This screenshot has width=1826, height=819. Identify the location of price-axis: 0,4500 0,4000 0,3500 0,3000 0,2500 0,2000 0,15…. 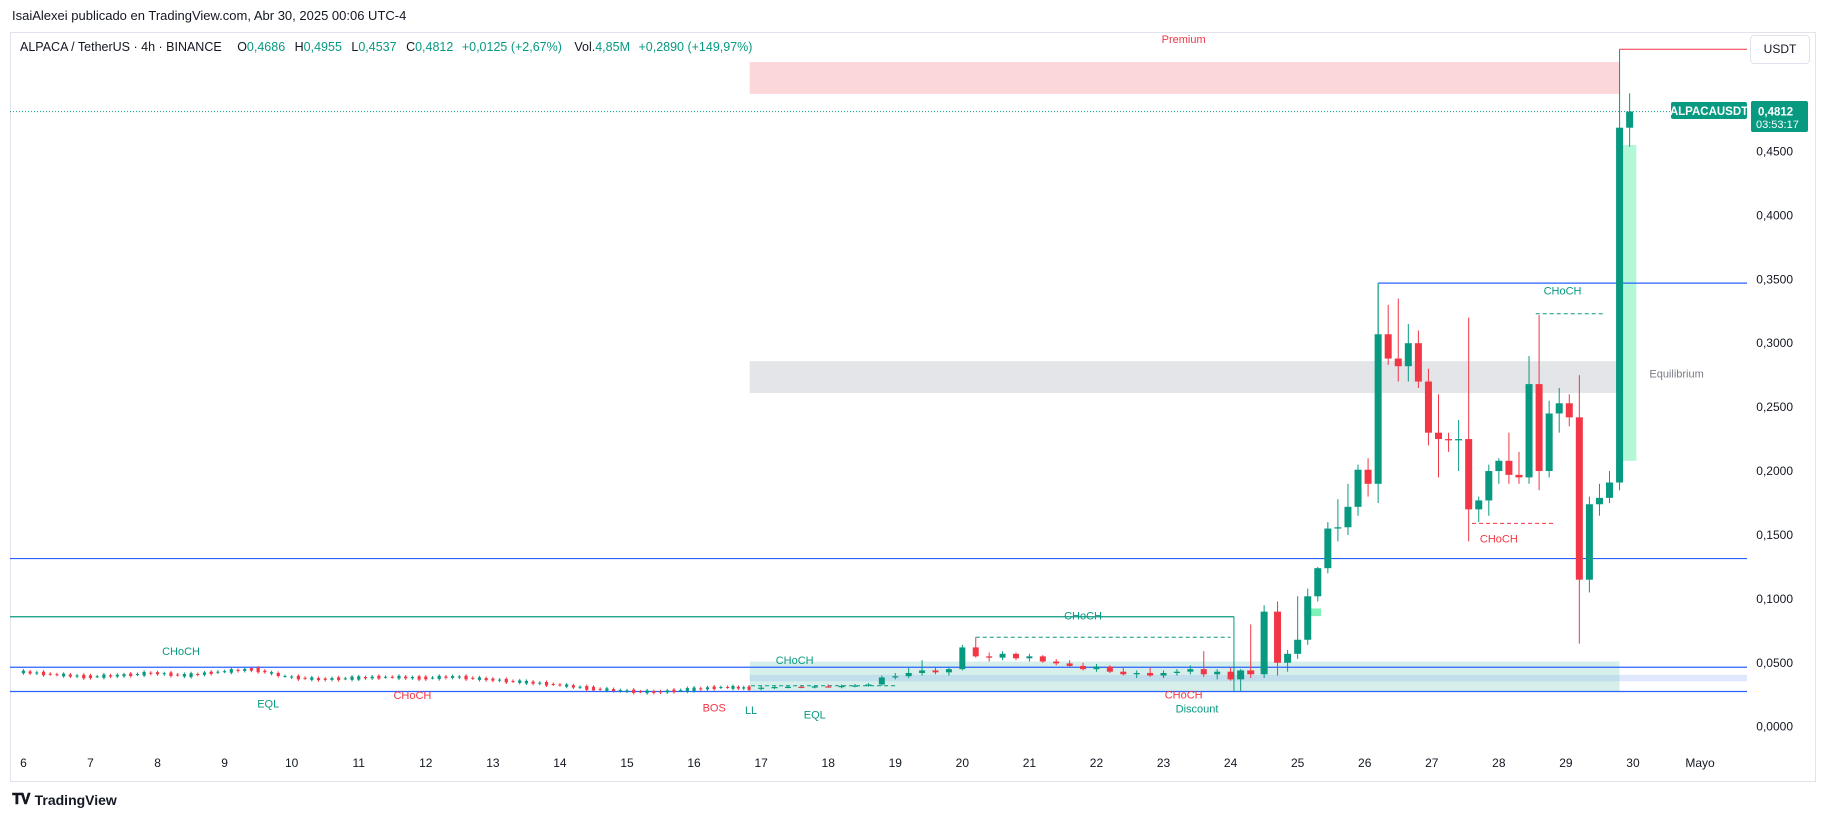
(1774, 438).